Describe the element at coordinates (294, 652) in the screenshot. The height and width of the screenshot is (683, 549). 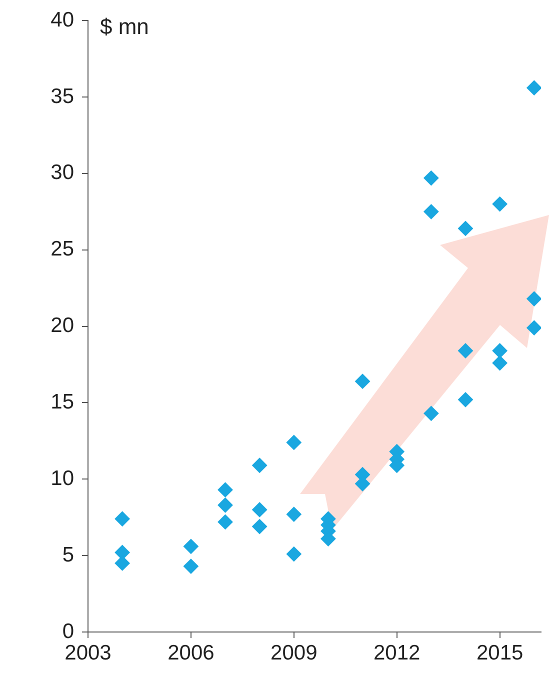
I see `x-tick-label: 2009` at that location.